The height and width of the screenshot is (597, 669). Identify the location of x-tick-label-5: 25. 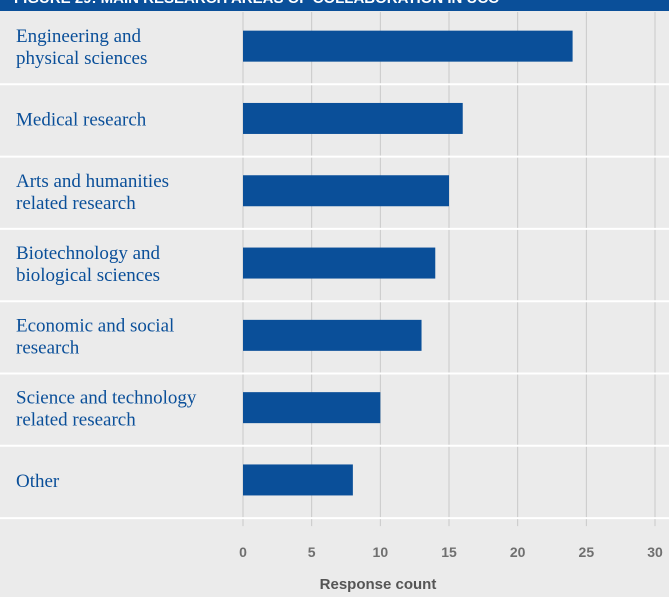
(587, 552).